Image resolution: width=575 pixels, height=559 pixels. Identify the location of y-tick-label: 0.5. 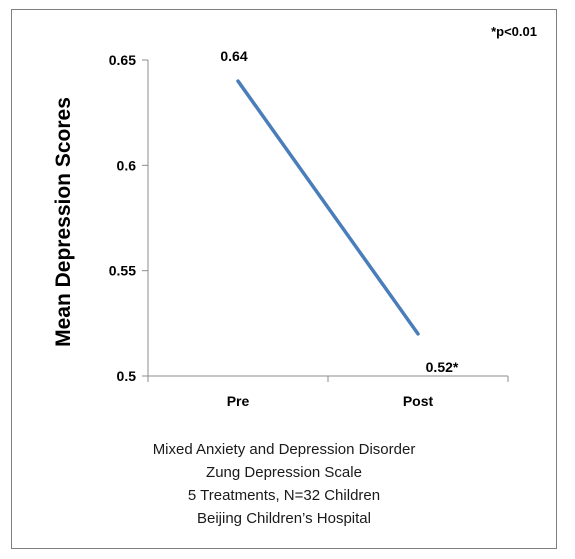
(127, 376).